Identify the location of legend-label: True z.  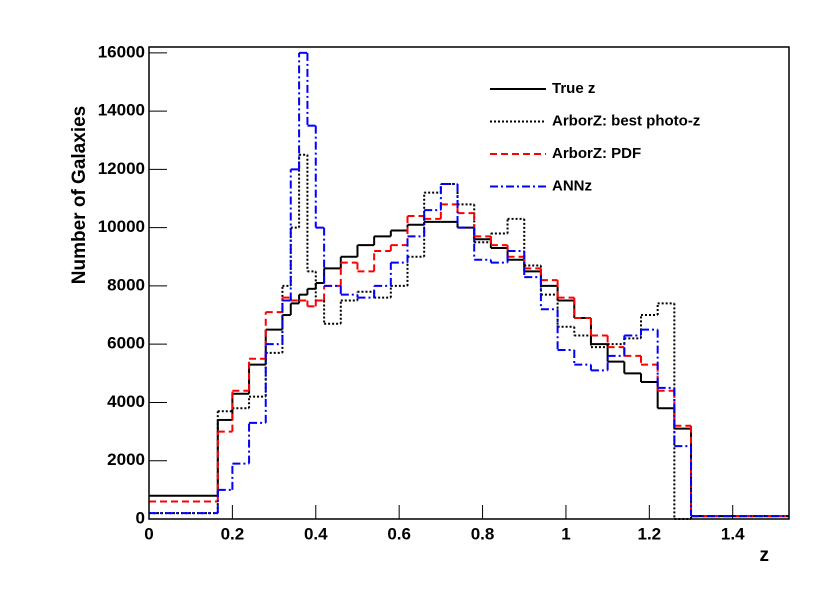
(573, 88).